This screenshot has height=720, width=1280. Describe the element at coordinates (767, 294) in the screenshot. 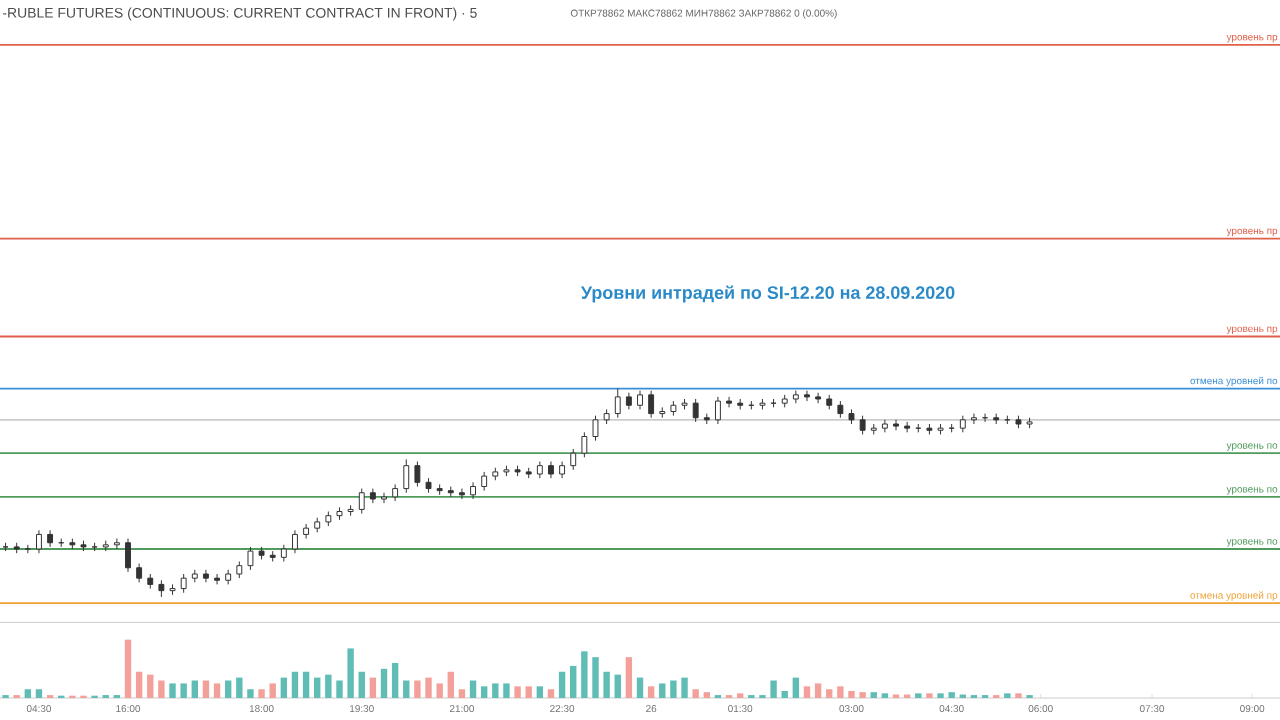

I see `text: Уровни интрадей по SI-12.20 на 28.09.2020` at that location.